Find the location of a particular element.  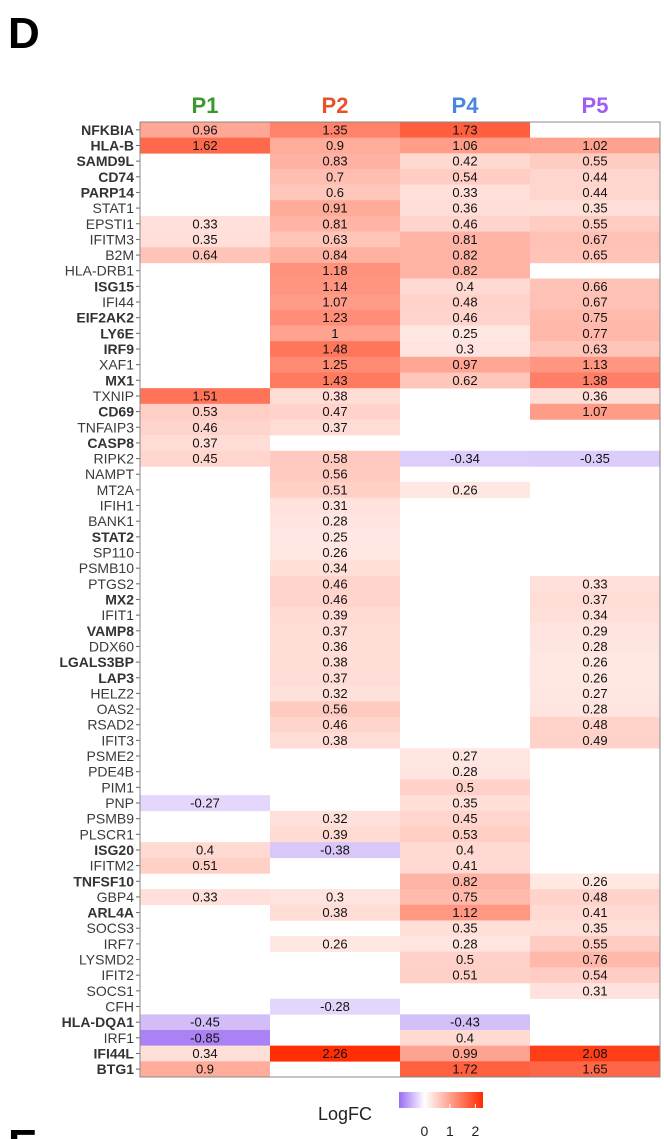

gene-label: RSAD2 is located at coordinates (110, 725).